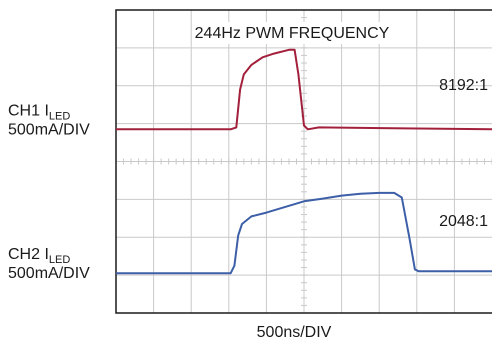 This screenshot has height=345, width=492. Describe the element at coordinates (39, 256) in the screenshot. I see `channel-label-ch2: CH2 ILED` at that location.